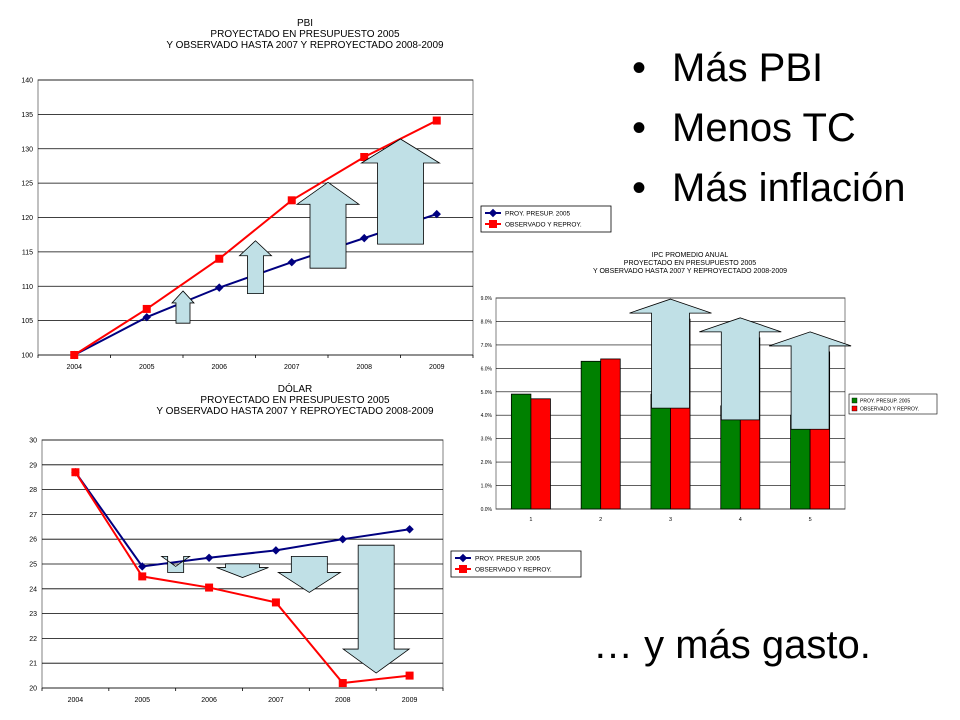  Describe the element at coordinates (276, 700) in the screenshot. I see `x-tick-label: 2007` at that location.